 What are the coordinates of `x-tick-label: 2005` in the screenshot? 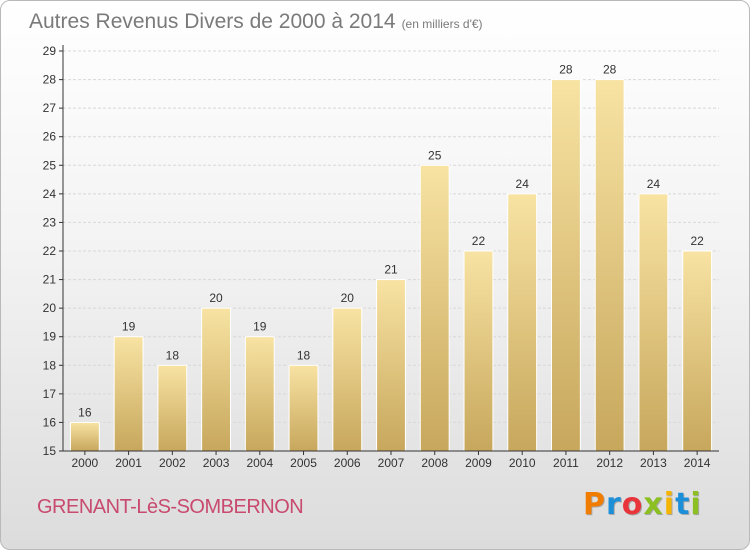 It's located at (303, 463).